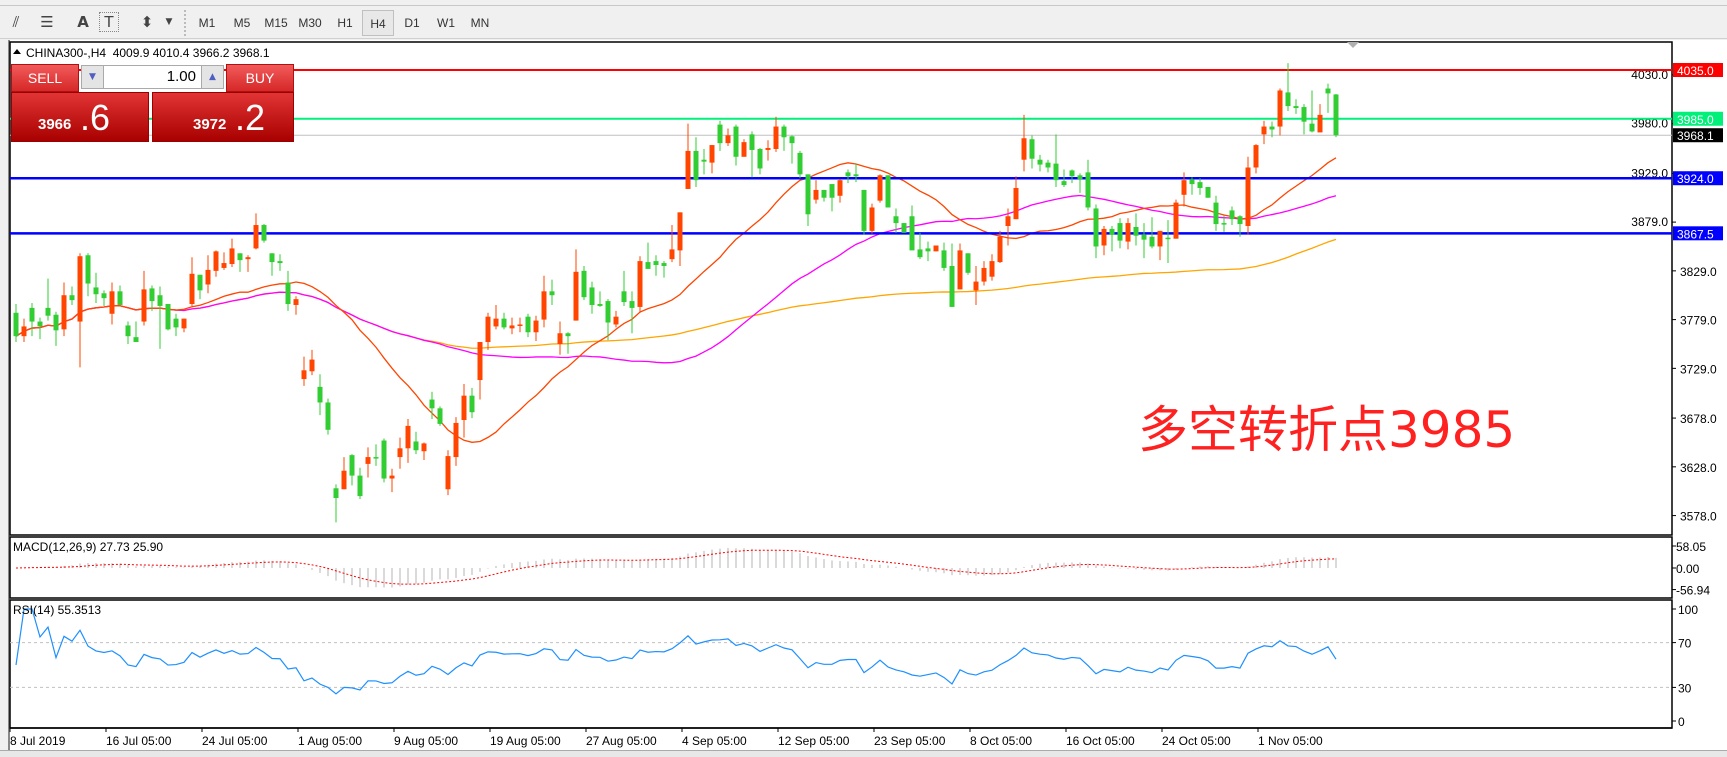 The image size is (1727, 757). What do you see at coordinates (412, 23) in the screenshot?
I see `timeframe-d1: D1` at bounding box center [412, 23].